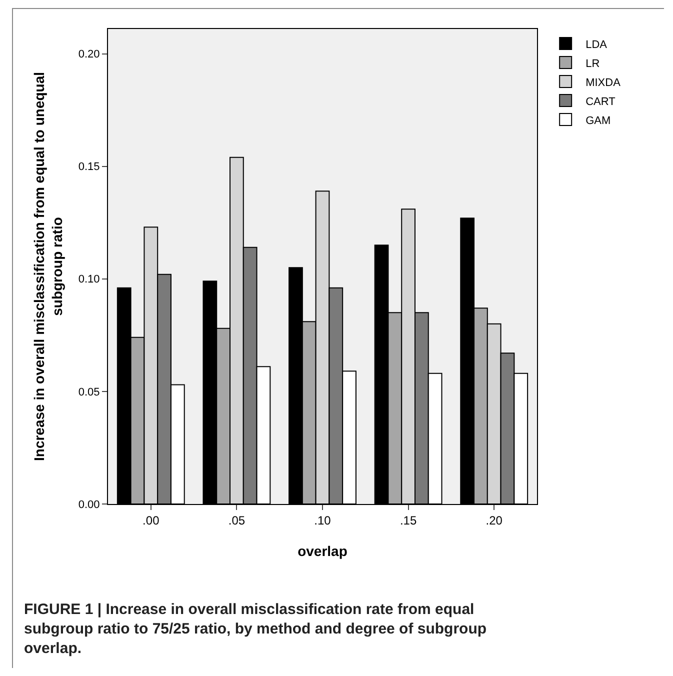 The height and width of the screenshot is (676, 673). I want to click on legend-label: LDA, so click(597, 44).